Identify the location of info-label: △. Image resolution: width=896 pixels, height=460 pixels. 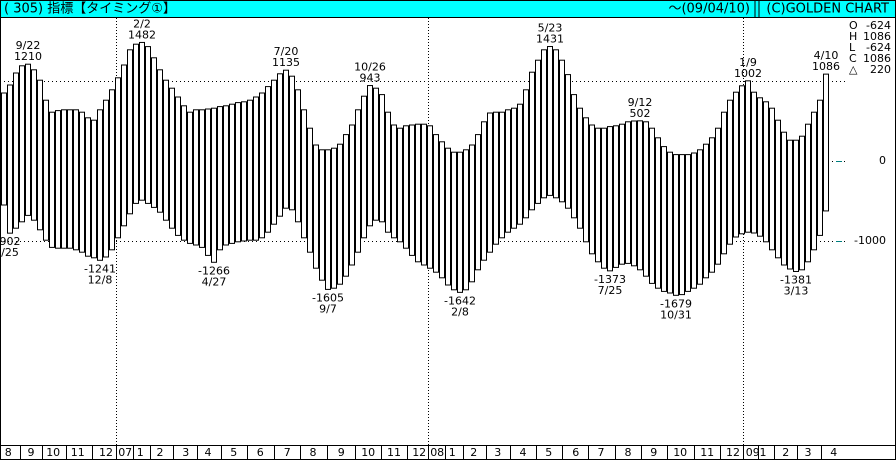
(853, 69).